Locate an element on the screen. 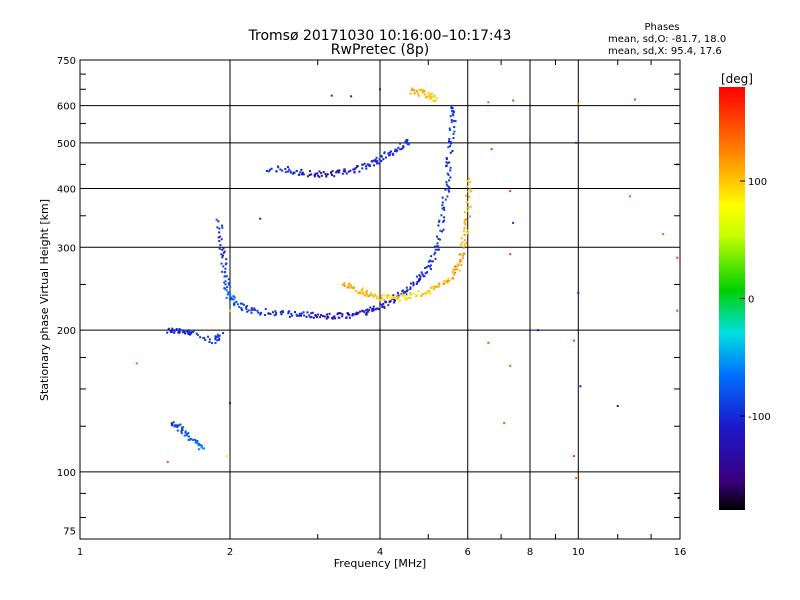 This screenshot has height=600, width=800. colorbar-tick-label: 100 is located at coordinates (757, 182).